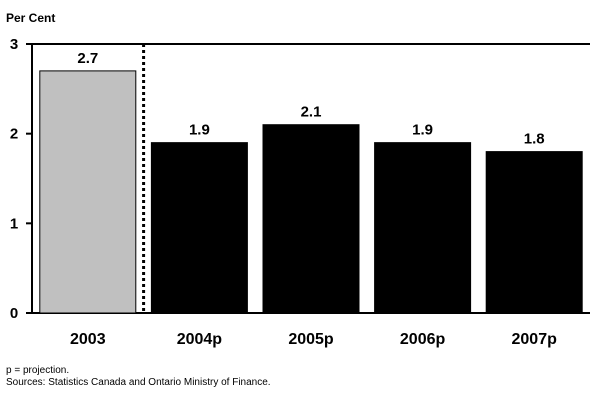 The height and width of the screenshot is (407, 590). Describe the element at coordinates (534, 232) in the screenshot. I see `bar-2007p` at that location.